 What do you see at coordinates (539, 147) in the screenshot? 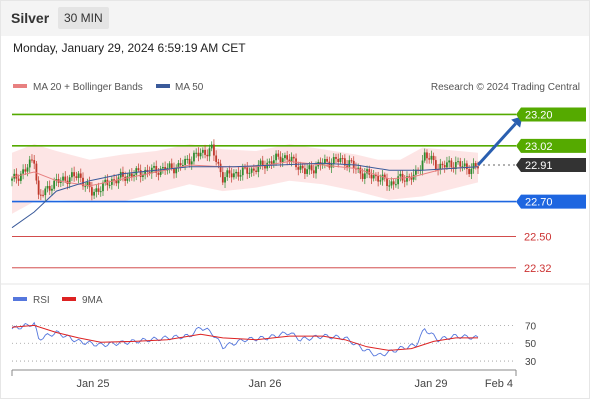
I see `resistance-level-label: 23.02` at bounding box center [539, 147].